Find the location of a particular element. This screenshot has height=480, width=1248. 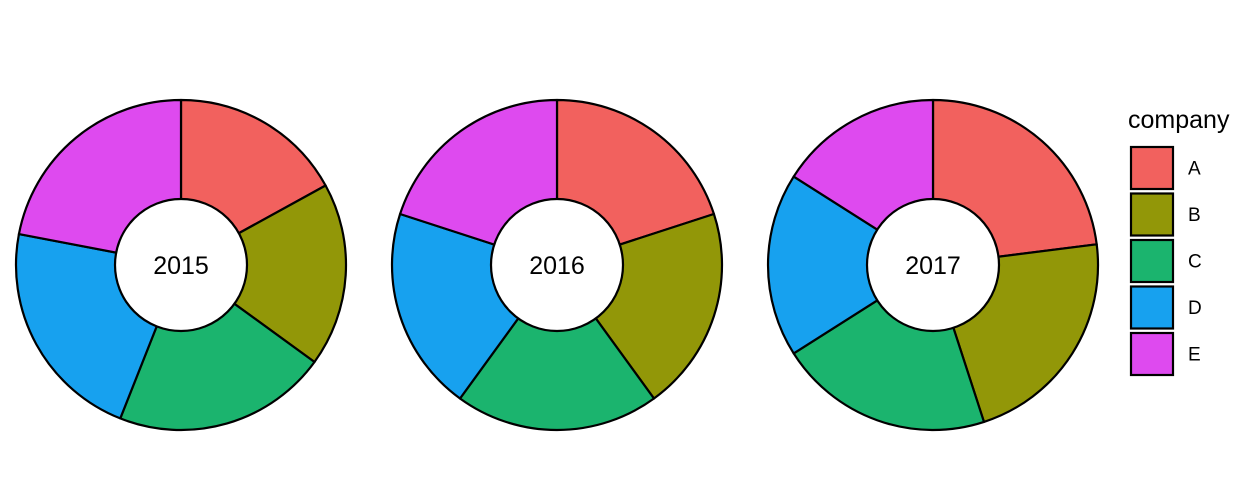

donut-hole-2017 is located at coordinates (933, 265).